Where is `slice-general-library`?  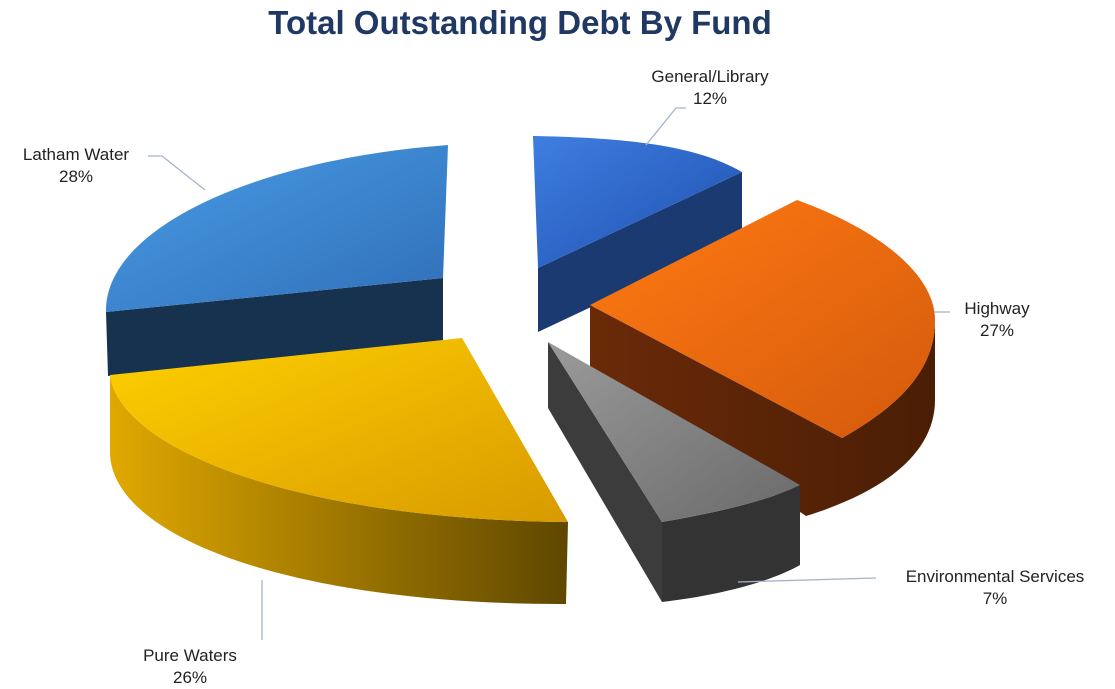 slice-general-library is located at coordinates (637, 234).